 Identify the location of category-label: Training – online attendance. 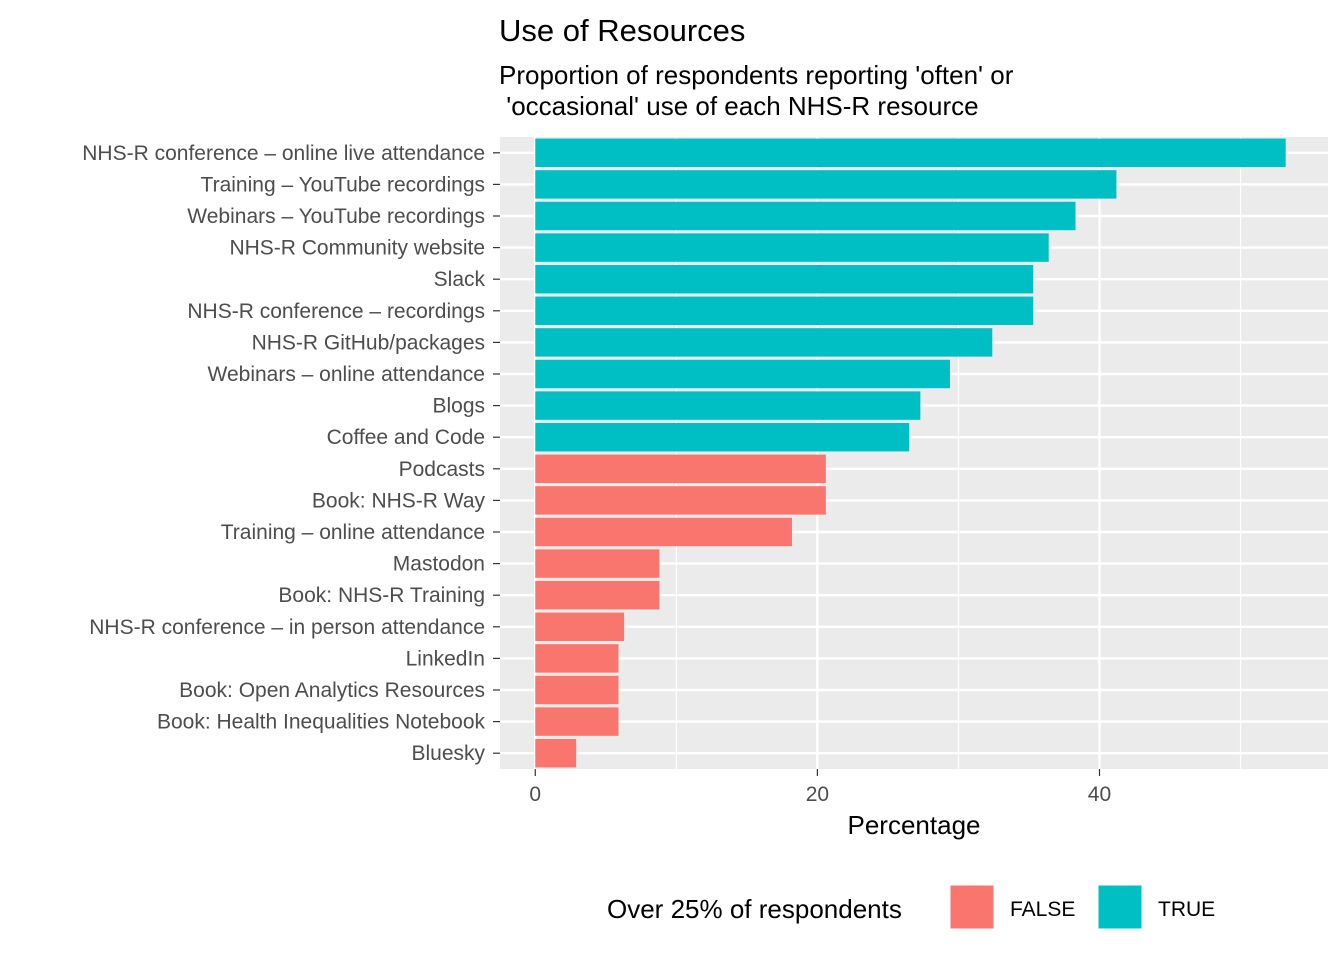
(353, 532).